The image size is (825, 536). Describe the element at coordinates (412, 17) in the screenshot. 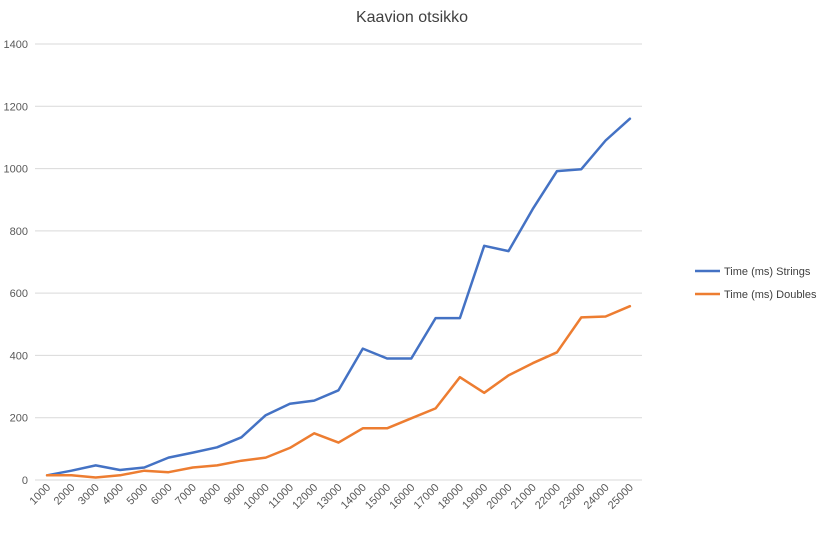

I see `chart-title: Kaavion otsikko` at that location.